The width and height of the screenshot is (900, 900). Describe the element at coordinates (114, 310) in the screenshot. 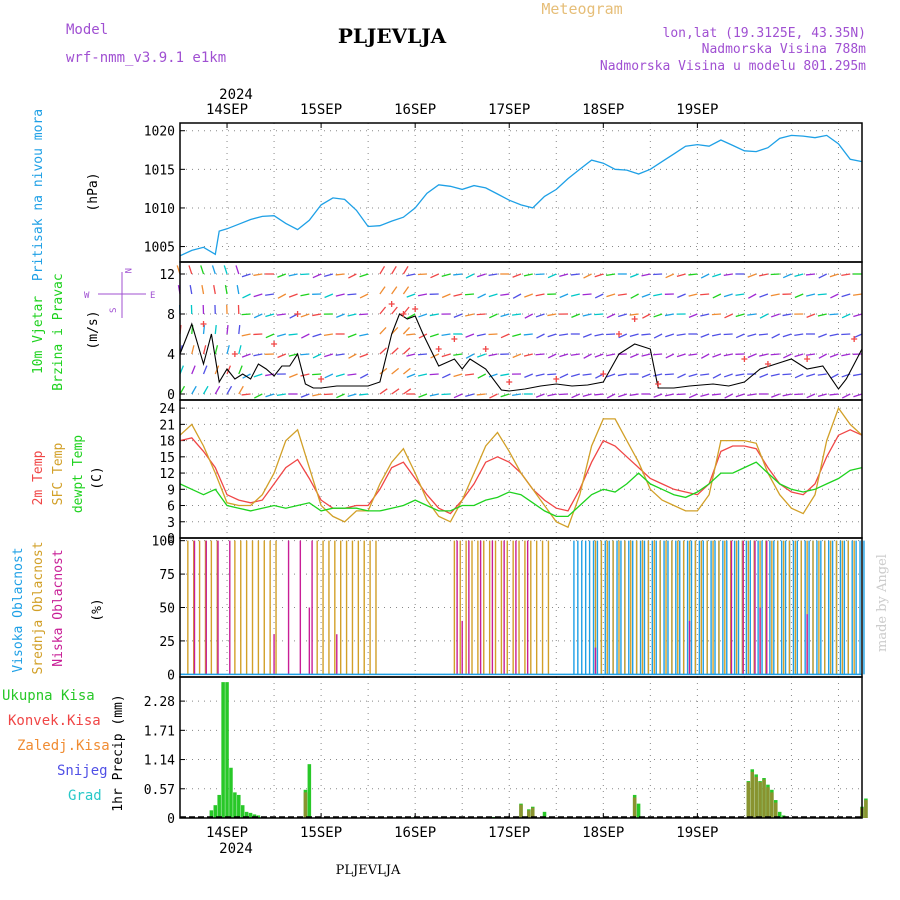

I see `compass-south: S` at that location.